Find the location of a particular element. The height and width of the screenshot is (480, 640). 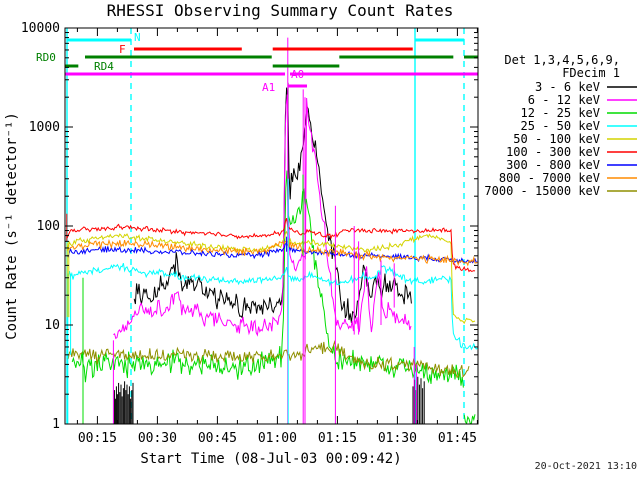

series-50-100keV is located at coordinates (271, 277).